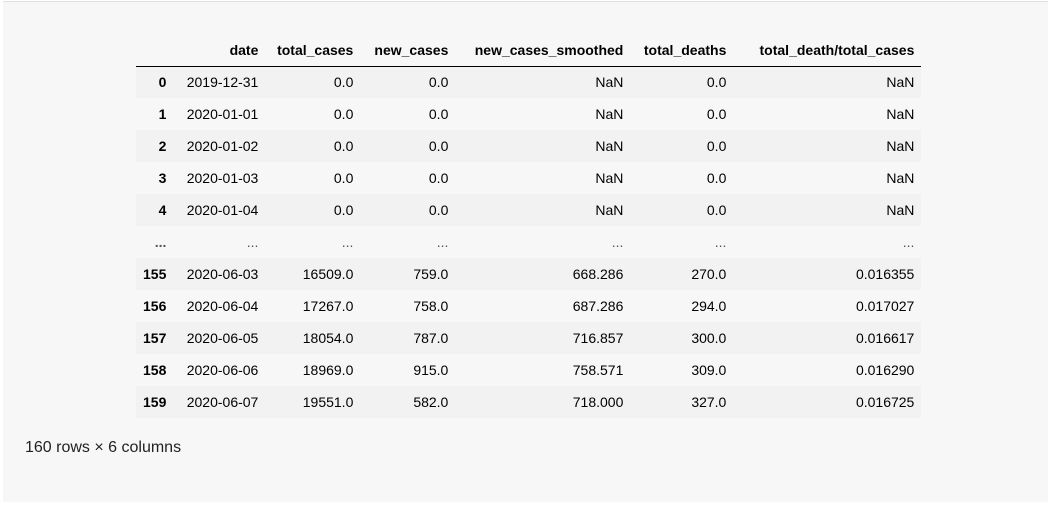 This screenshot has height=511, width=1052. What do you see at coordinates (222, 178) in the screenshot?
I see `cell-date: 2020-01-03` at bounding box center [222, 178].